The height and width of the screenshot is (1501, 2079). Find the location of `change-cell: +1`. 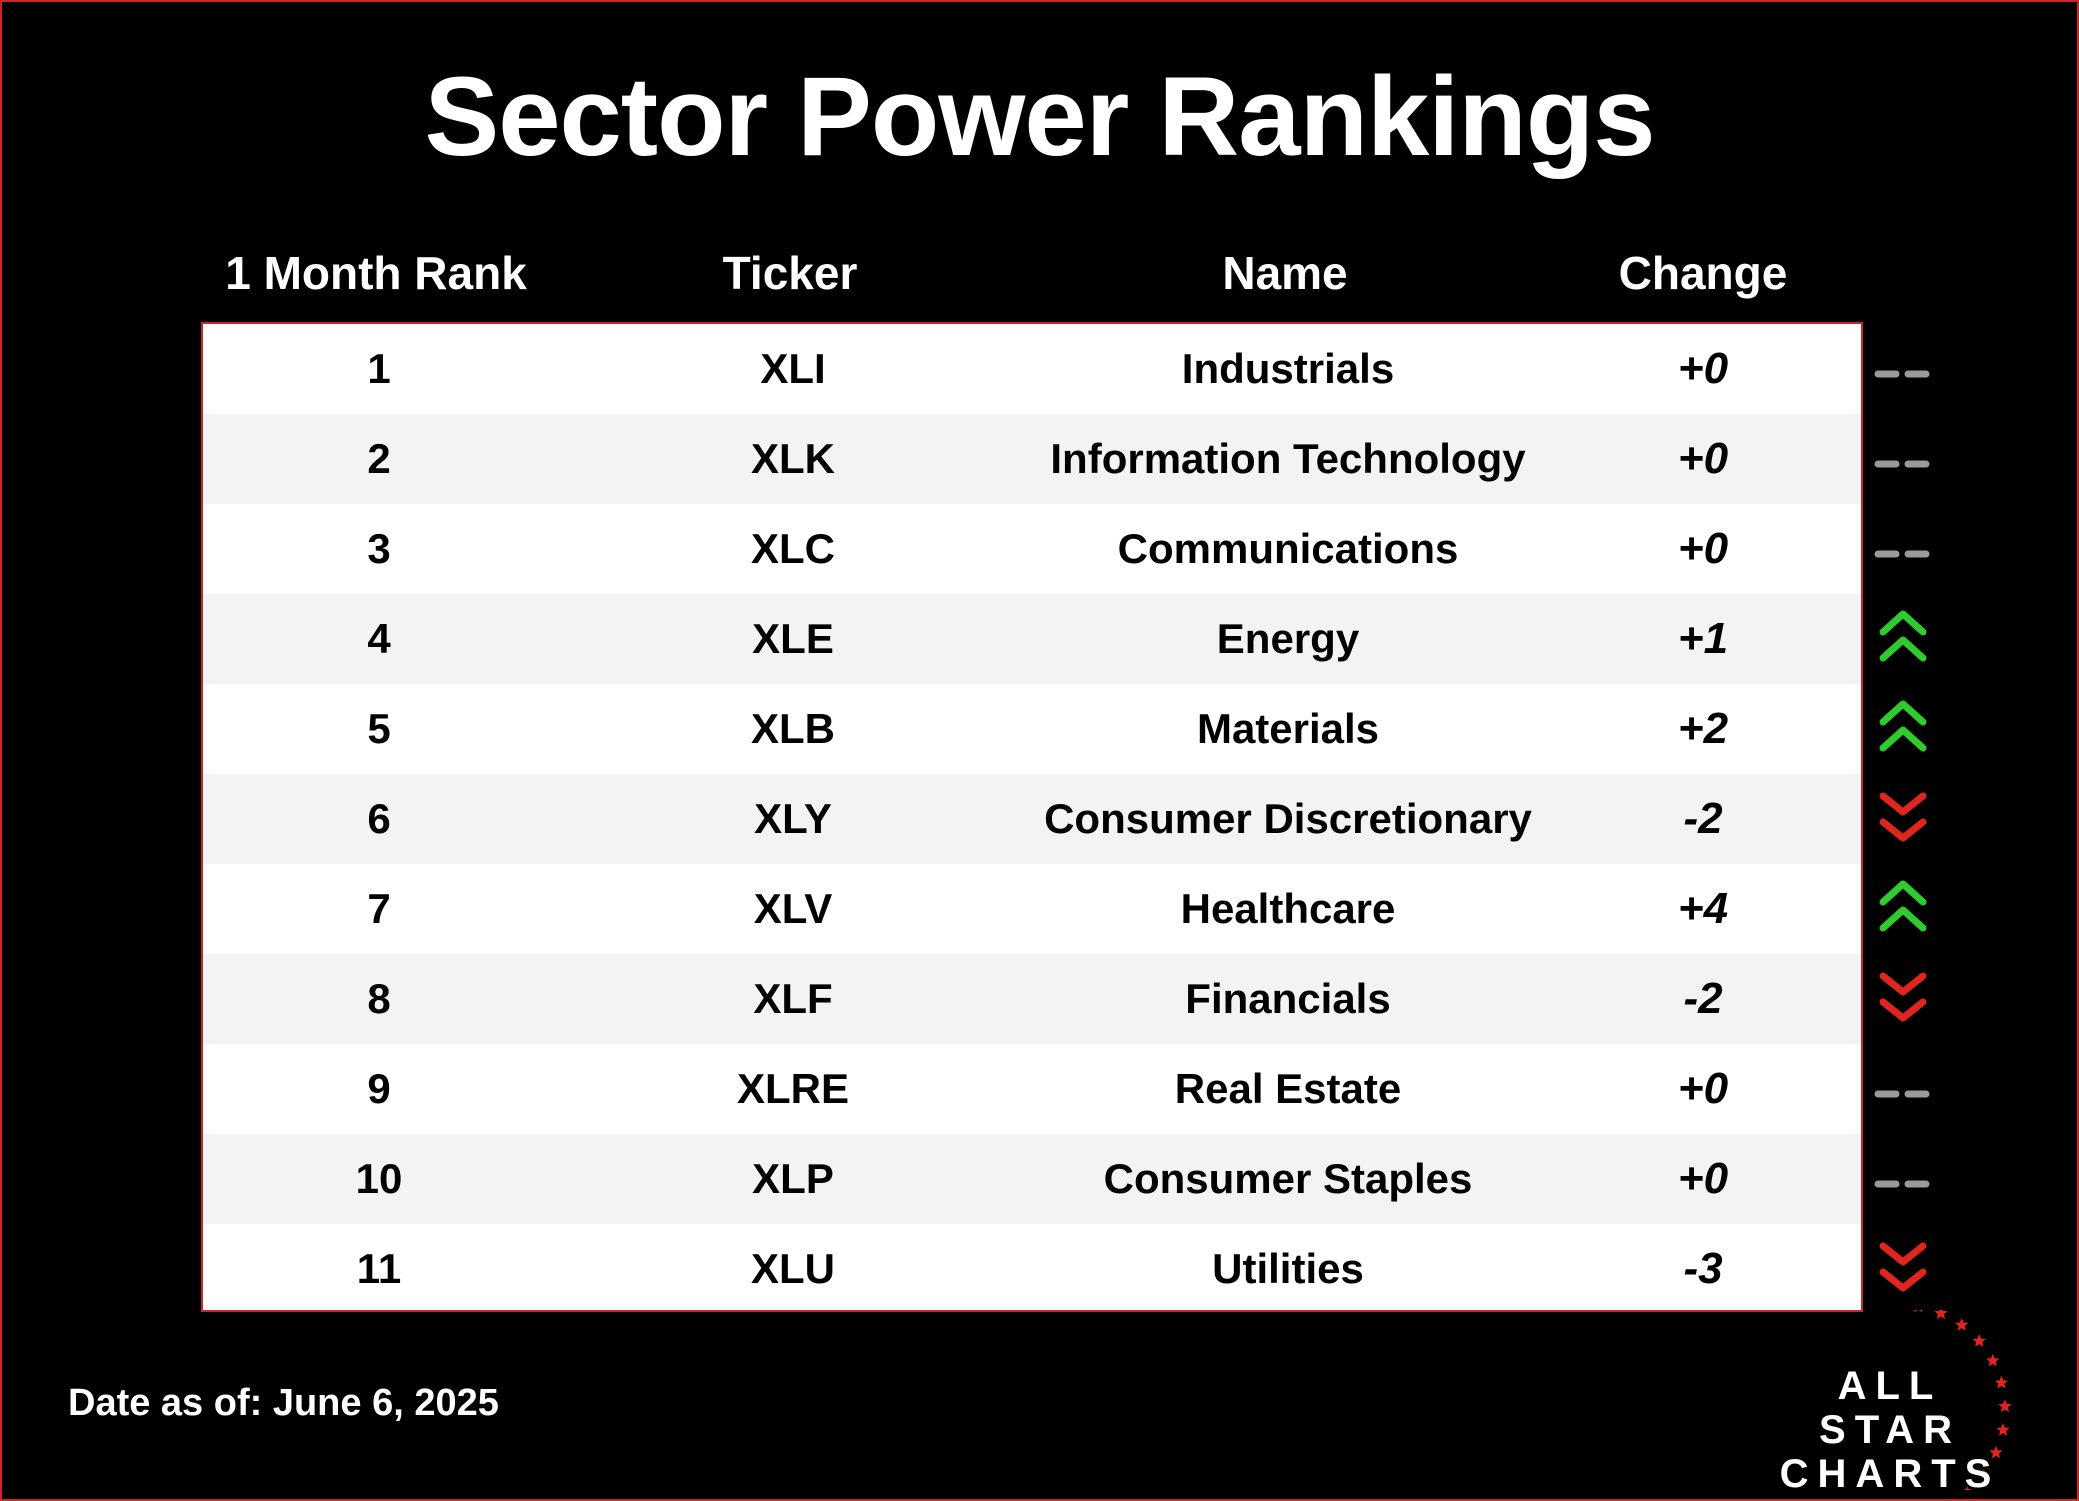

change-cell: +1 is located at coordinates (1703, 638).